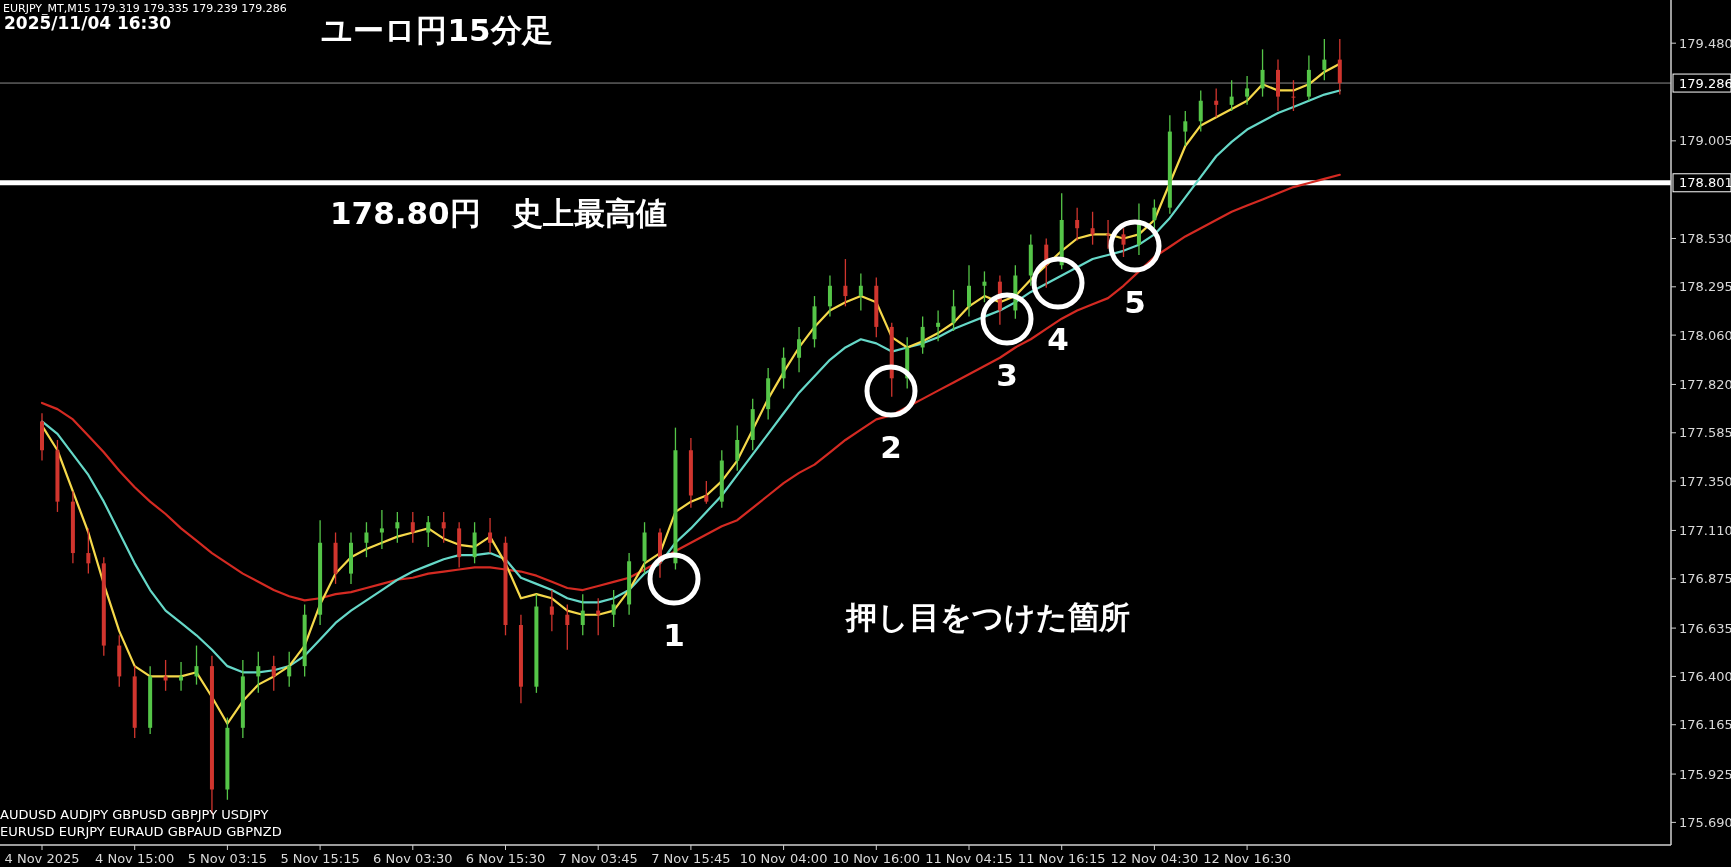 The height and width of the screenshot is (867, 1731). Describe the element at coordinates (134, 814) in the screenshot. I see `annotation: AUDUSD AUDJPY GBPUSD GBPJPY USDJPY` at that location.